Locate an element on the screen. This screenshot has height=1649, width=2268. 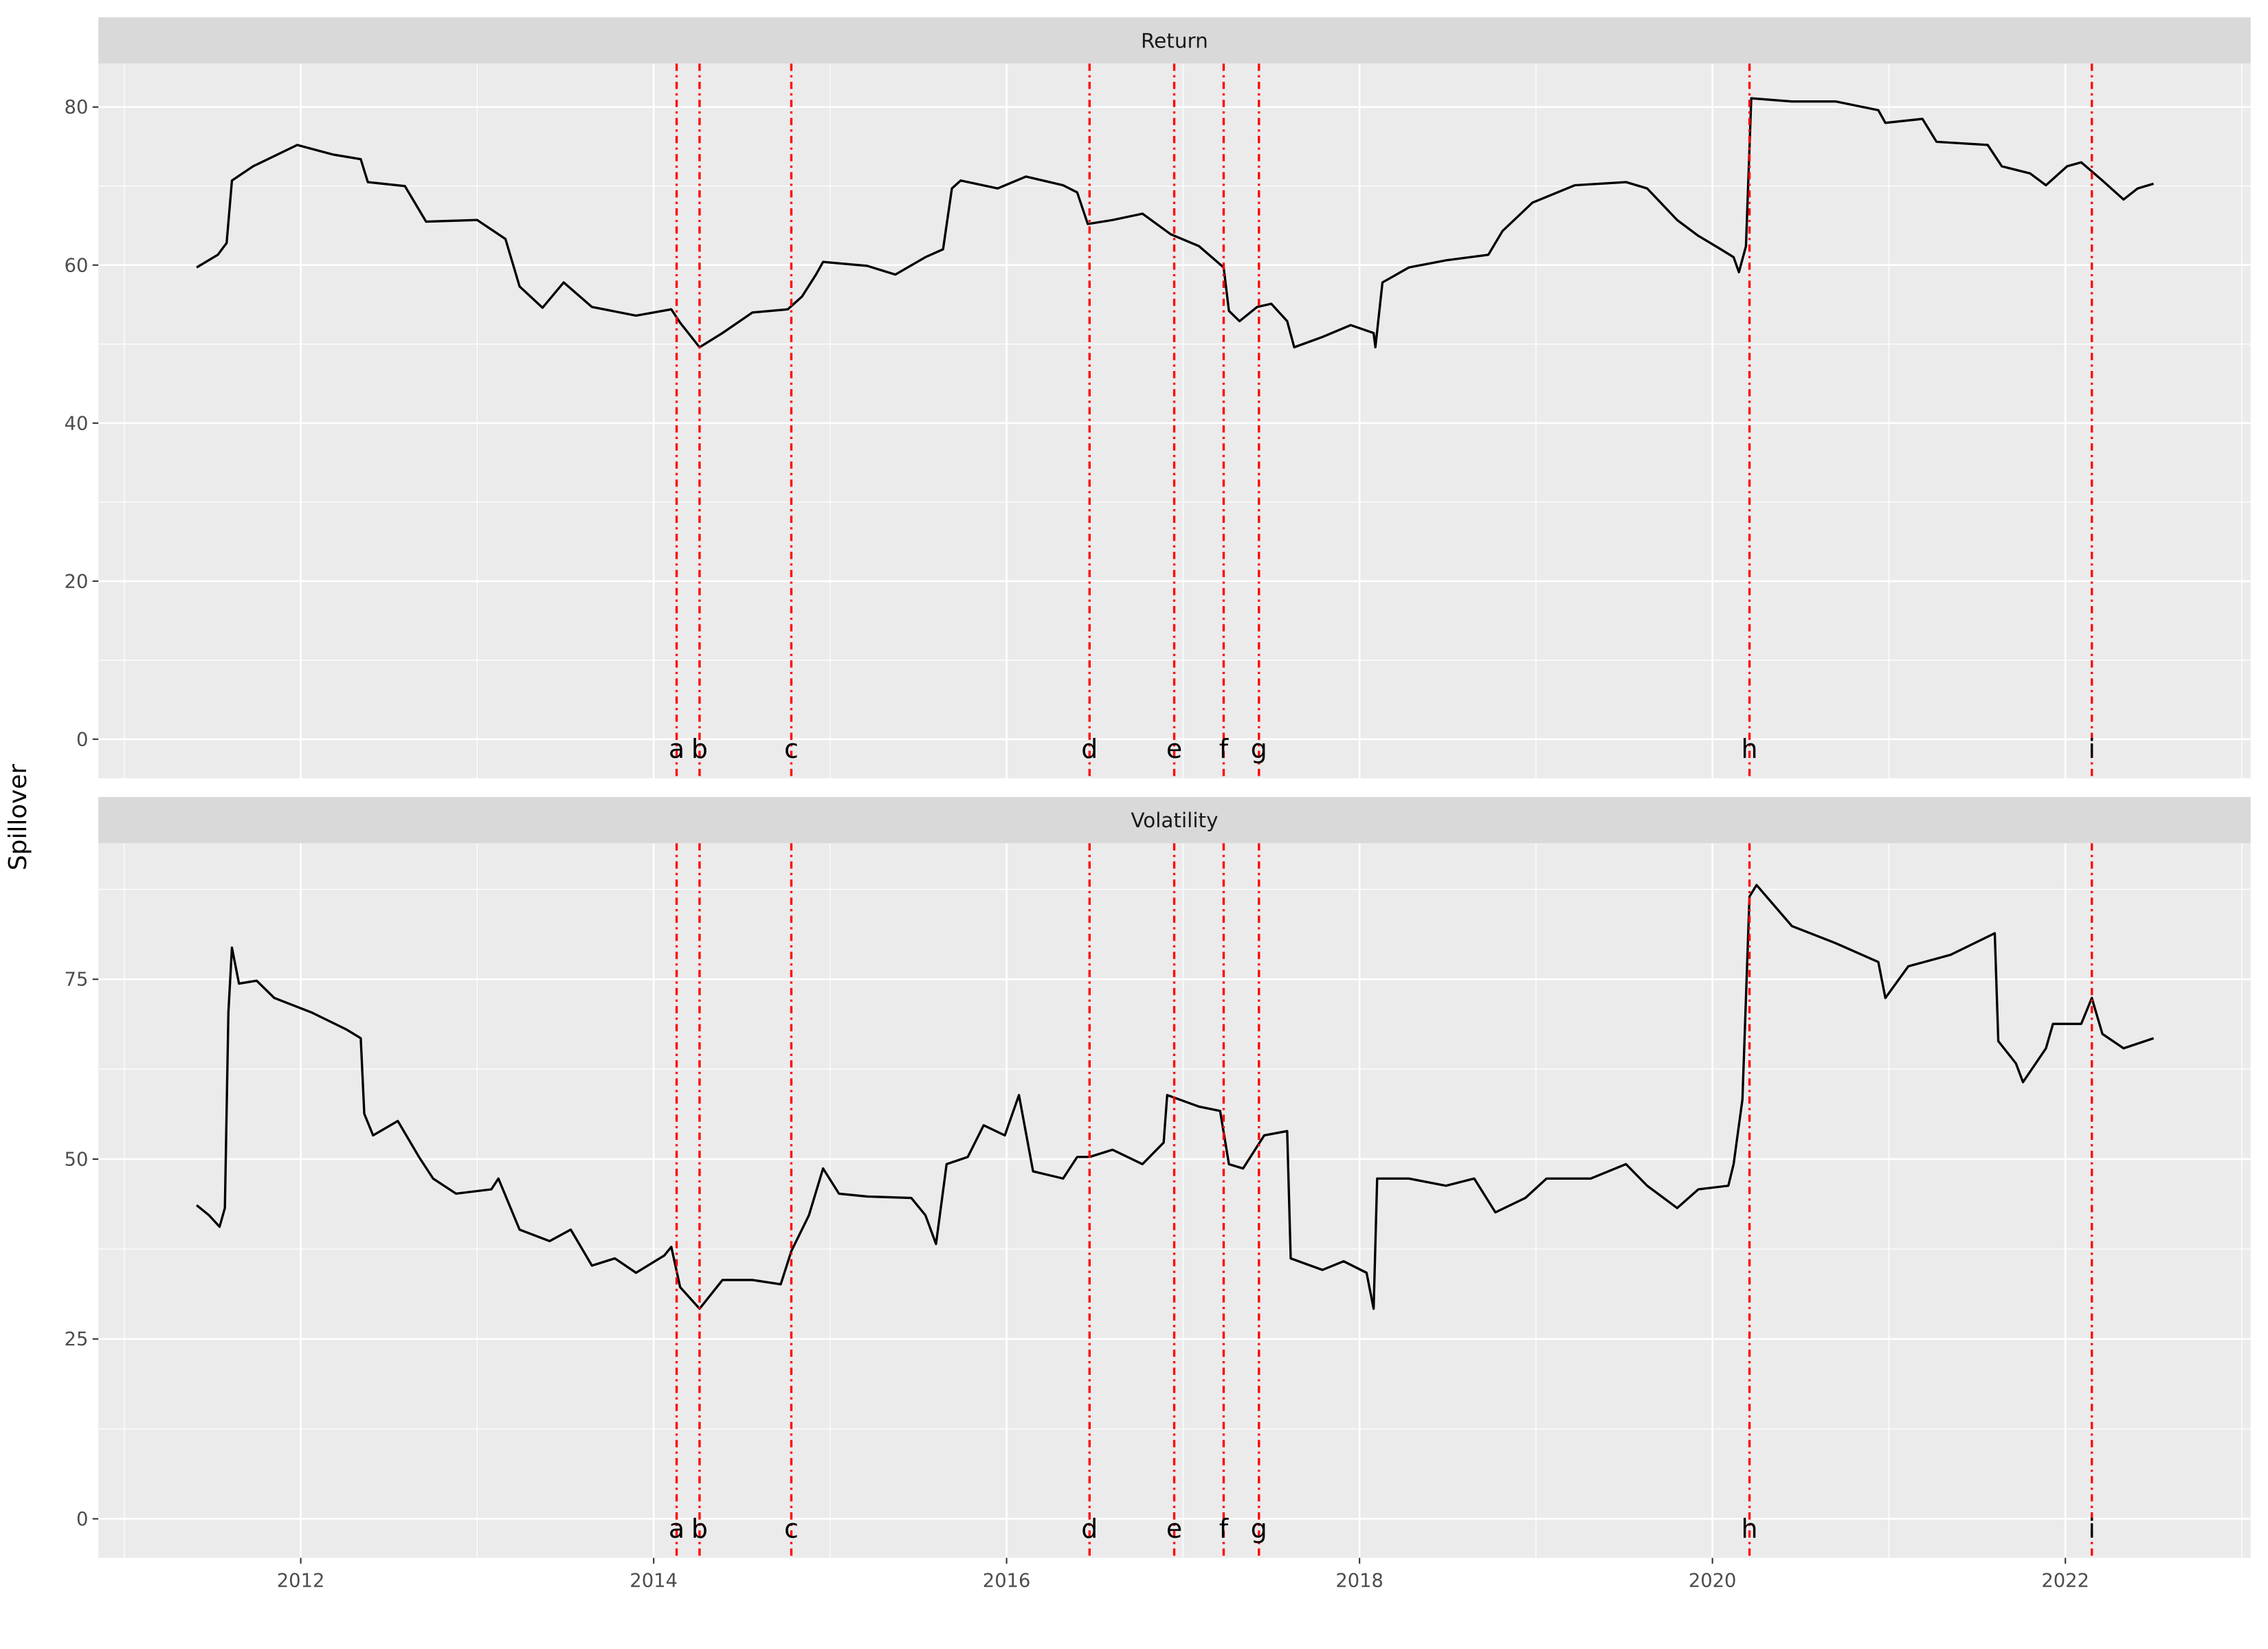
x-tick-label: 2014 is located at coordinates (654, 1580).